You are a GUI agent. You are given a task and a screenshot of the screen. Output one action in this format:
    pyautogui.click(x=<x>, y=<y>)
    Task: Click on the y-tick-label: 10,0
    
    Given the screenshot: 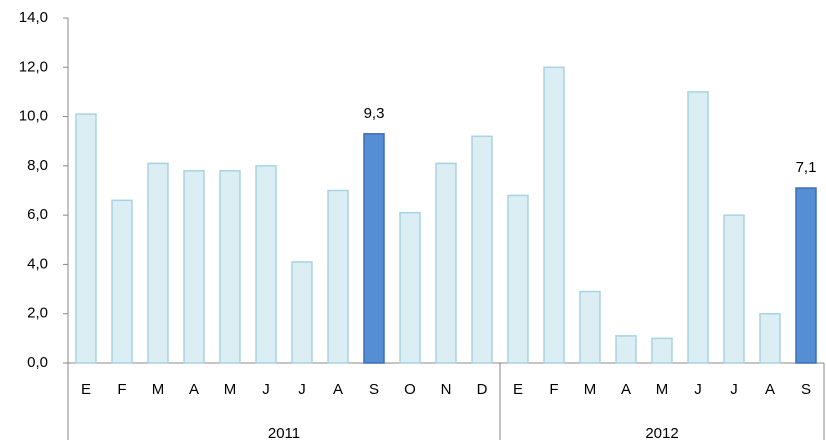 What is the action you would take?
    pyautogui.click(x=33, y=116)
    